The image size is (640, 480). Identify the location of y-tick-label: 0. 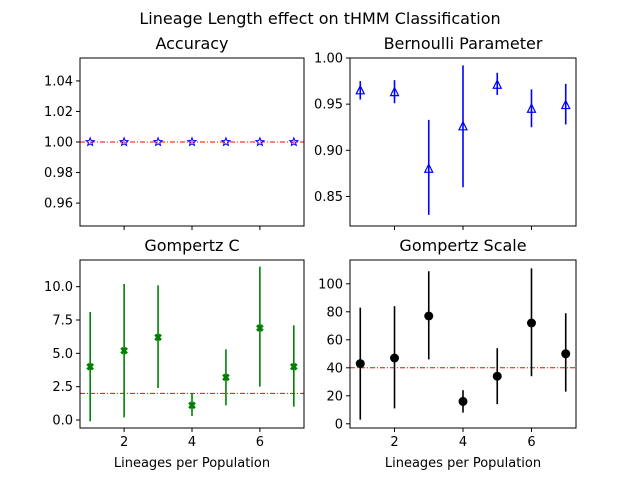
(339, 424).